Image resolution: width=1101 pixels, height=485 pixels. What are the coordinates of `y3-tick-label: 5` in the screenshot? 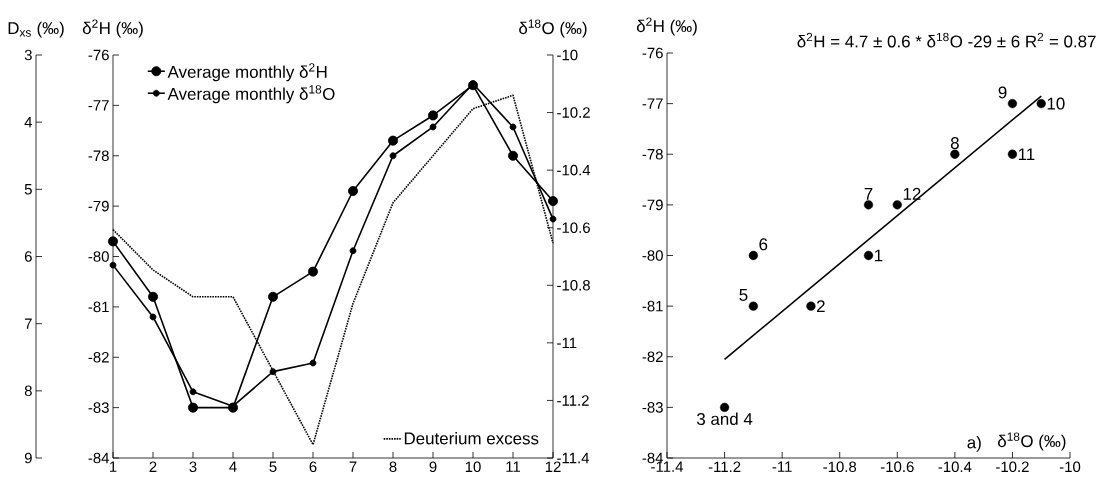 It's located at (28, 189).